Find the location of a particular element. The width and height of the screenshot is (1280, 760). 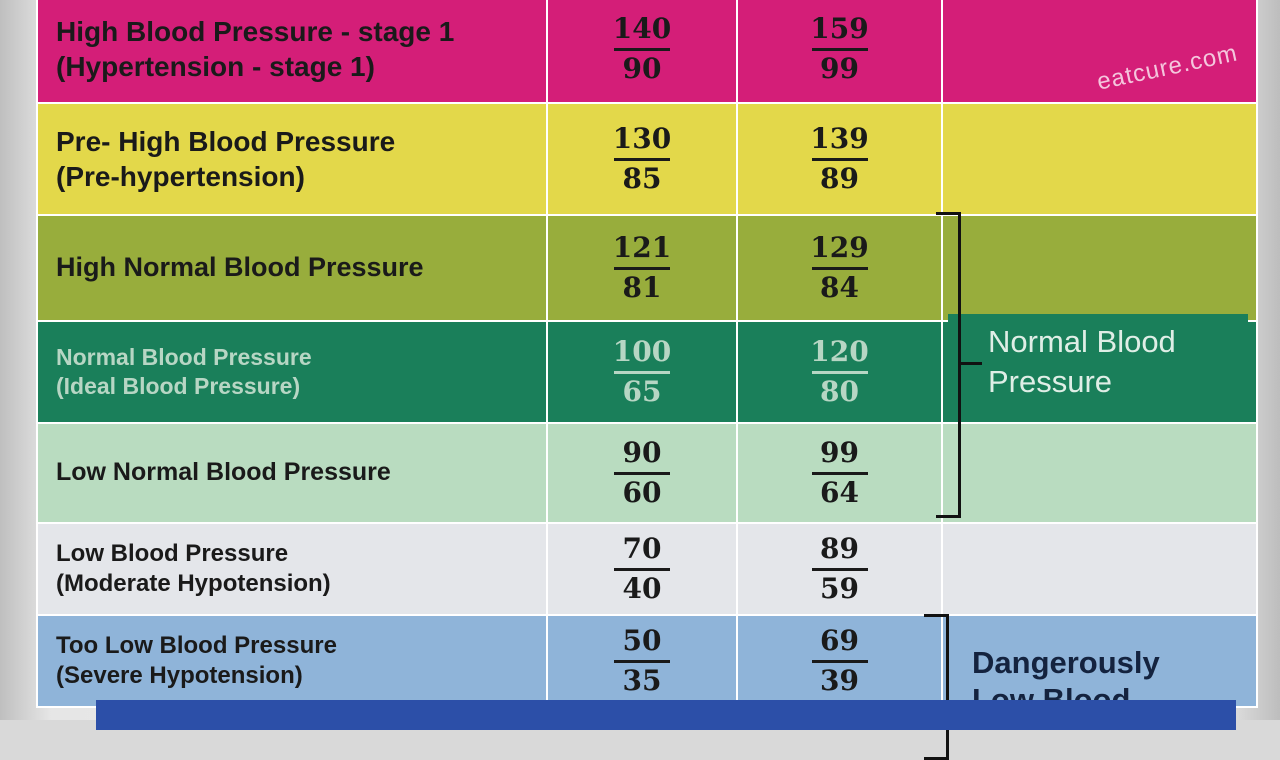

max-value-cell: 89 59 is located at coordinates (839, 569).